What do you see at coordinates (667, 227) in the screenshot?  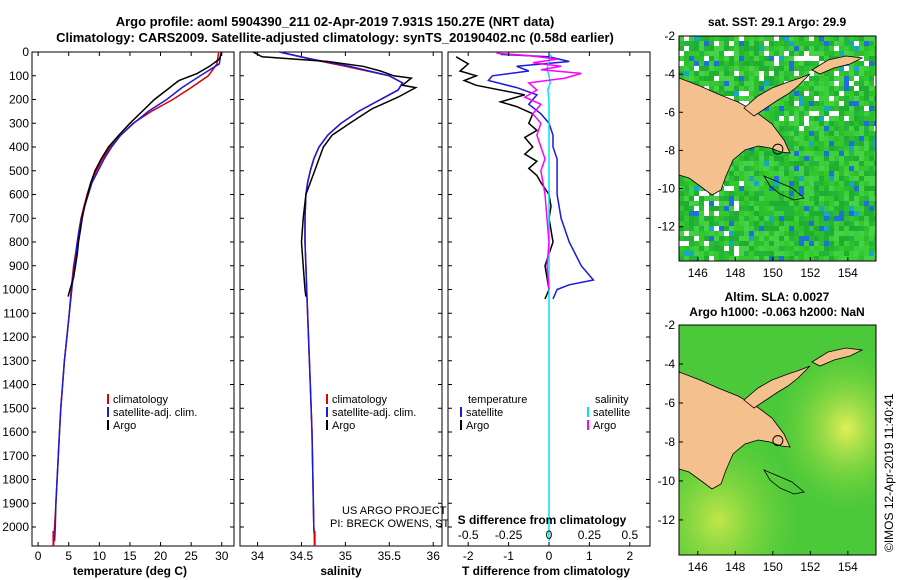 I see `map-ytick-label: -12` at bounding box center [667, 227].